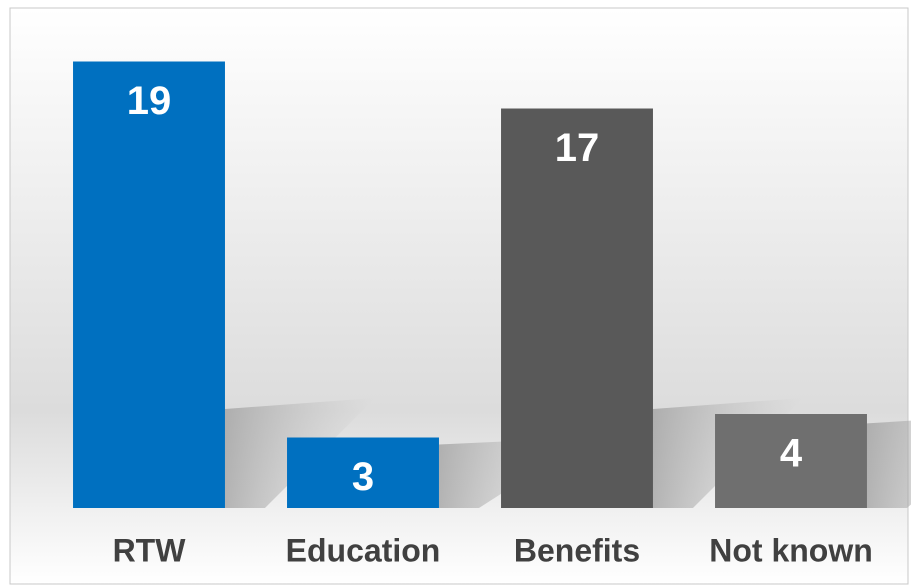  Describe the element at coordinates (150, 550) in the screenshot. I see `x-tick-label: RTW` at that location.